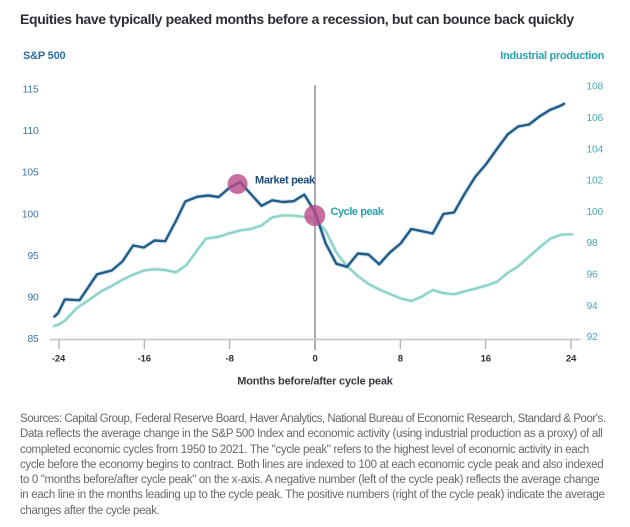 The width and height of the screenshot is (630, 527). What do you see at coordinates (571, 358) in the screenshot?
I see `svg-text: 24` at bounding box center [571, 358].